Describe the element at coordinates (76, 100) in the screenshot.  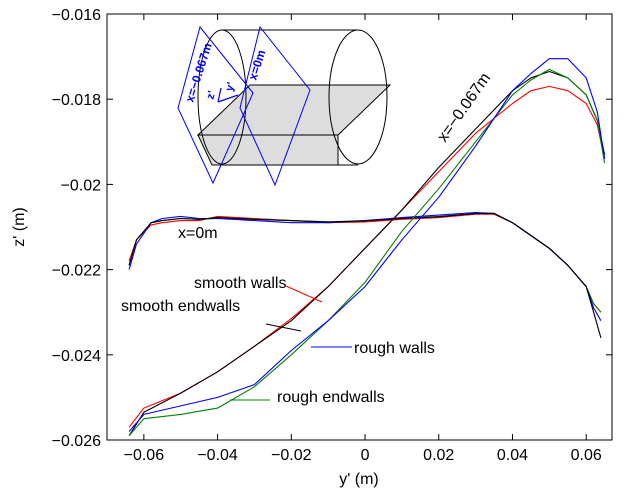
I see `y-tick-label: −0.018` at that location.